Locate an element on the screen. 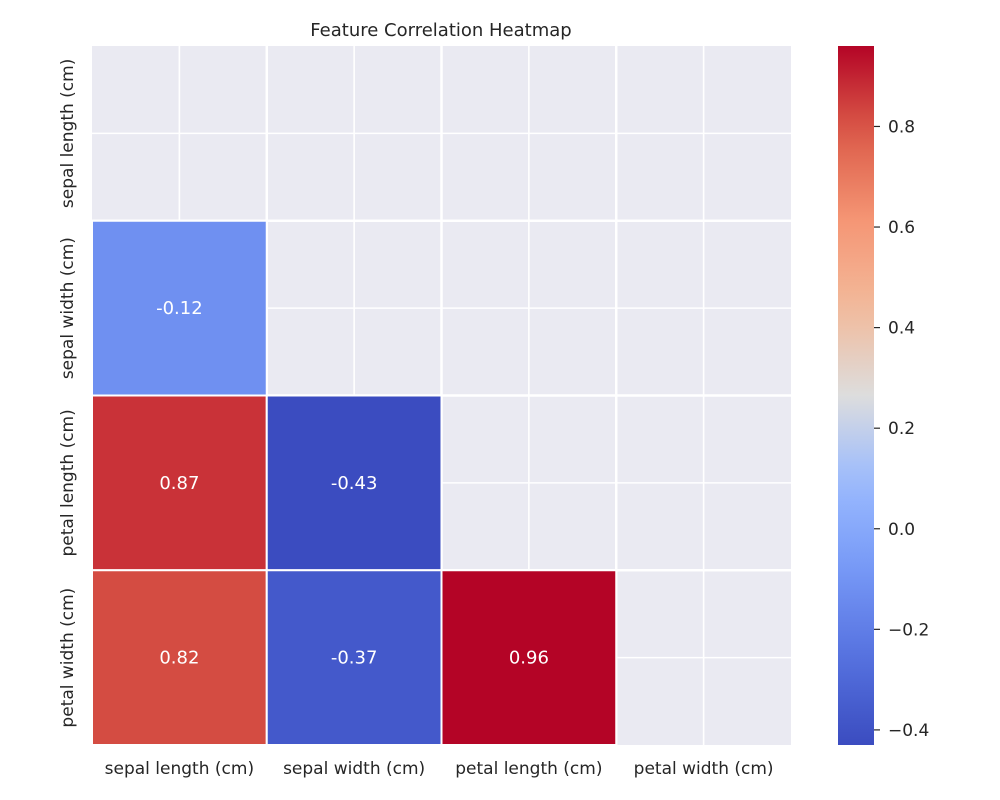 The width and height of the screenshot is (1000, 800). colorbar: −0.4 −0.2 0.0 0.2 0.4 0.6 0.8 is located at coordinates (883, 395).